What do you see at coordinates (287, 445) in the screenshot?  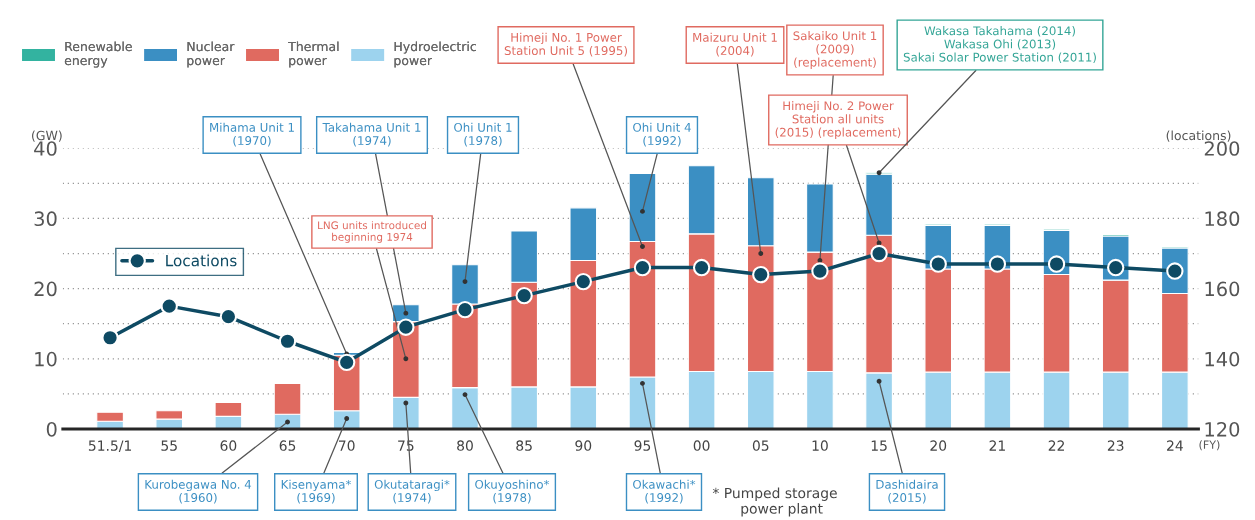 I see `x-tick-label: 65` at bounding box center [287, 445].